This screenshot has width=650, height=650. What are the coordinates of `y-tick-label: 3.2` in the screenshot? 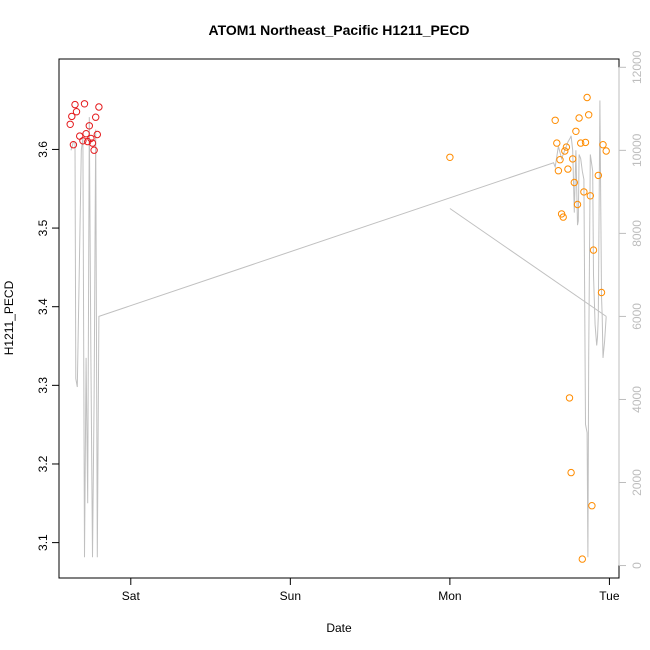 It's located at (43, 463).